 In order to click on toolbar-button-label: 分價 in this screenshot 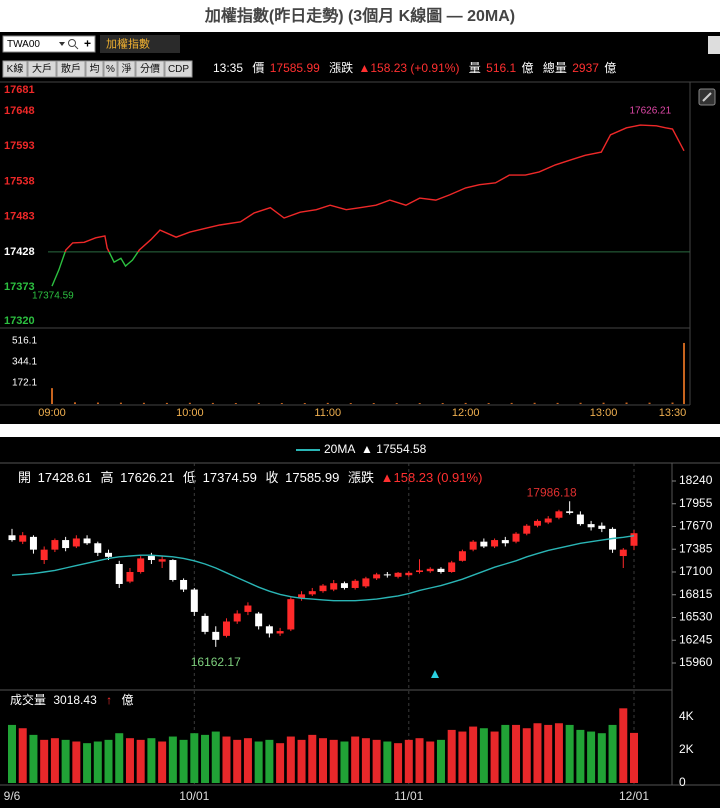, I will do `click(150, 68)`.